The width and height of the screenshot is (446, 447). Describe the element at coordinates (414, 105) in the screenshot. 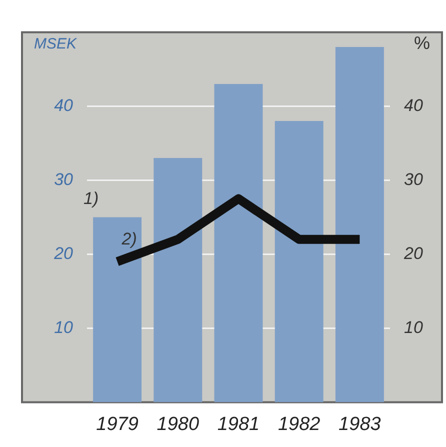

I see `y2-tick-label: 40` at that location.